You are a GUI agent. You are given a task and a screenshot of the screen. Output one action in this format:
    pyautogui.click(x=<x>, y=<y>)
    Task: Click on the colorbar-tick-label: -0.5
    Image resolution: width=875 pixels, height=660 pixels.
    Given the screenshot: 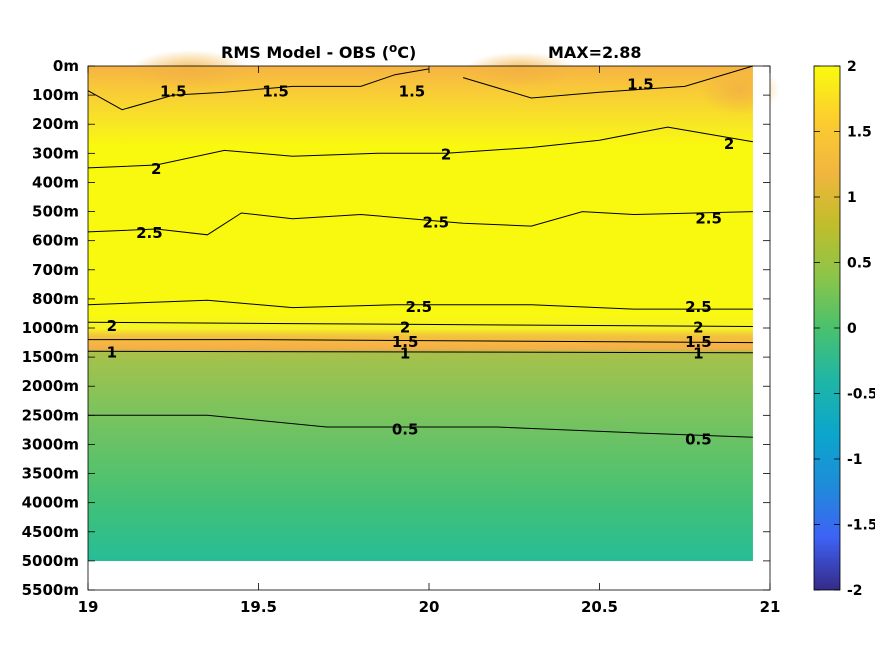 What is the action you would take?
    pyautogui.click(x=861, y=395)
    